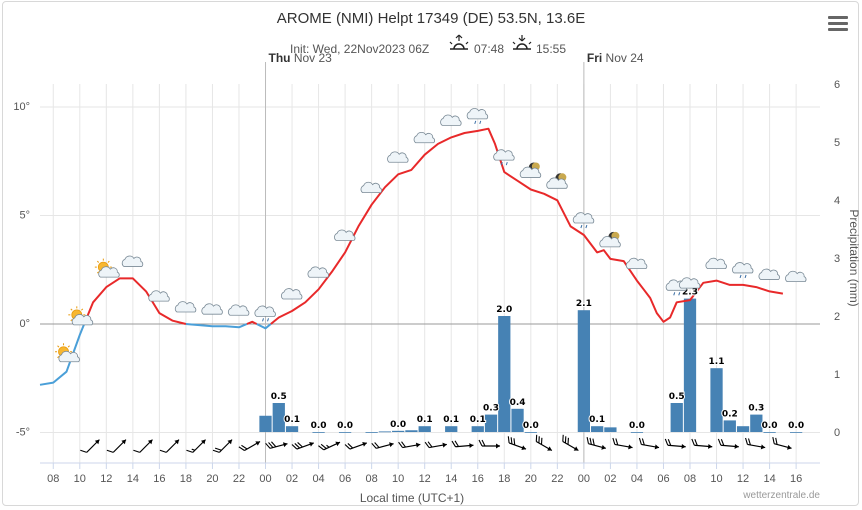 This screenshot has width=862, height=510. I want to click on sun-cloud-icon, so click(81, 316).